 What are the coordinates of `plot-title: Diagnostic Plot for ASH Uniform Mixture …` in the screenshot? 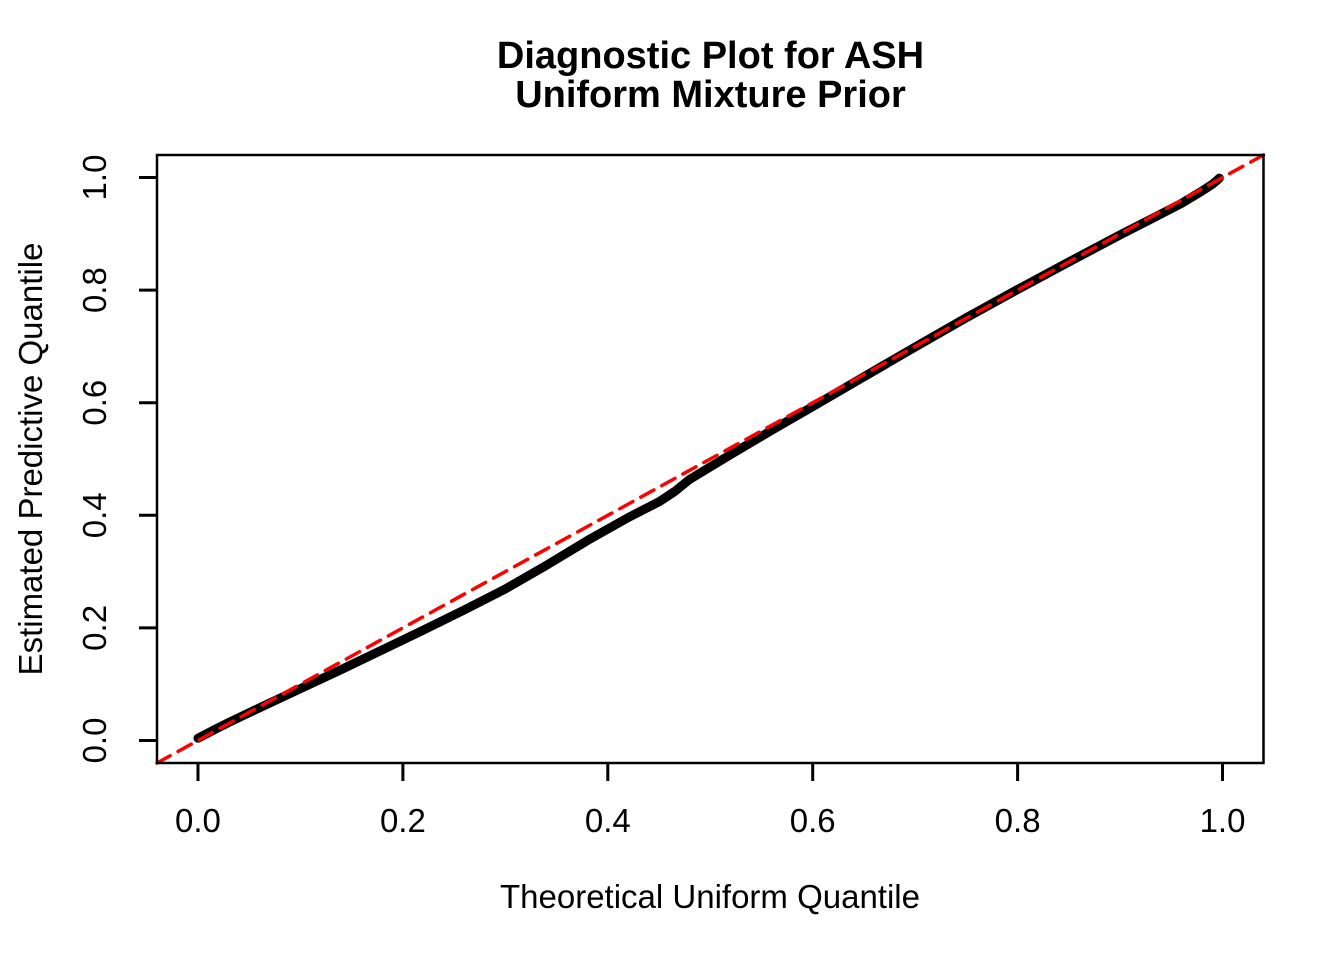 It's located at (710, 76).